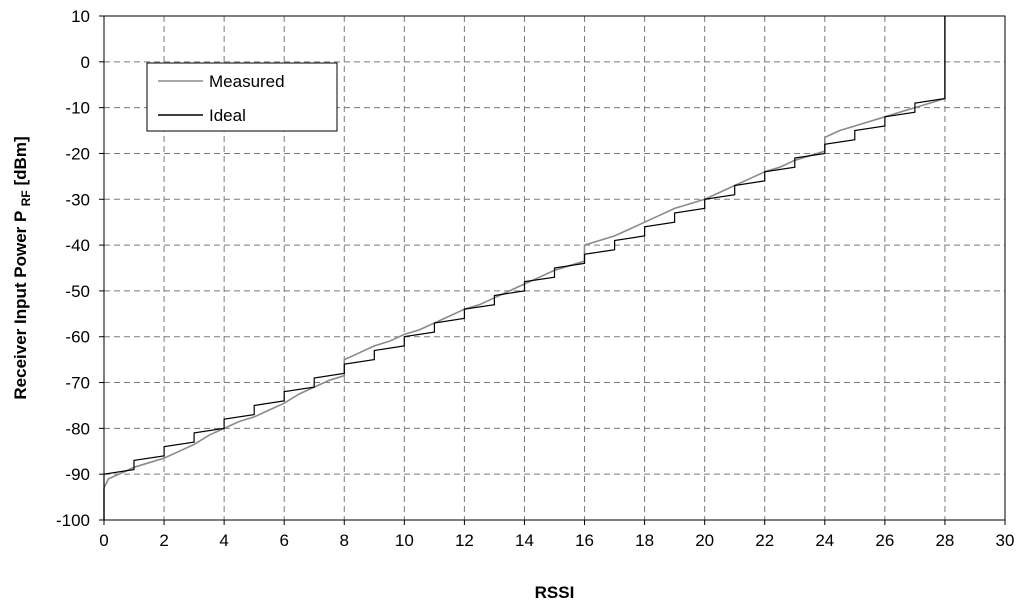 Image resolution: width=1034 pixels, height=605 pixels. Describe the element at coordinates (103, 540) in the screenshot. I see `x-tick-label: 0` at that location.